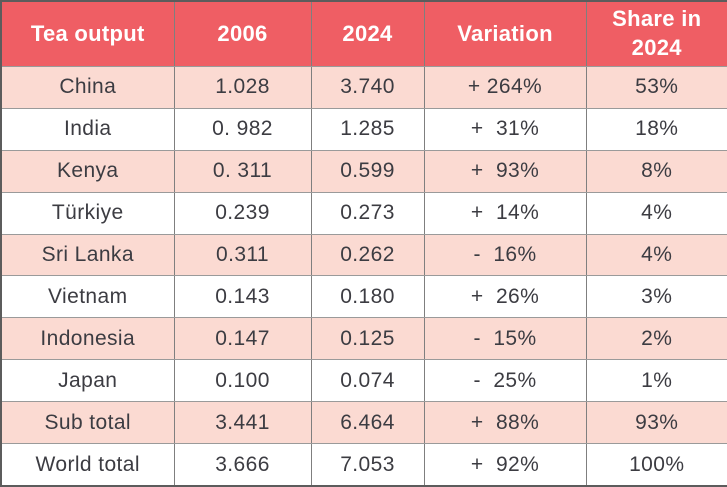 The height and width of the screenshot is (487, 727). Describe the element at coordinates (87, 381) in the screenshot. I see `cell-country: Japan` at that location.